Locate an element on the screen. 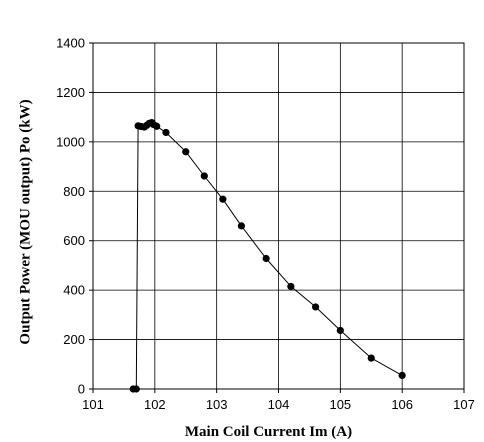 This screenshot has width=484, height=442. y-tick-label: 200 is located at coordinates (74, 339).